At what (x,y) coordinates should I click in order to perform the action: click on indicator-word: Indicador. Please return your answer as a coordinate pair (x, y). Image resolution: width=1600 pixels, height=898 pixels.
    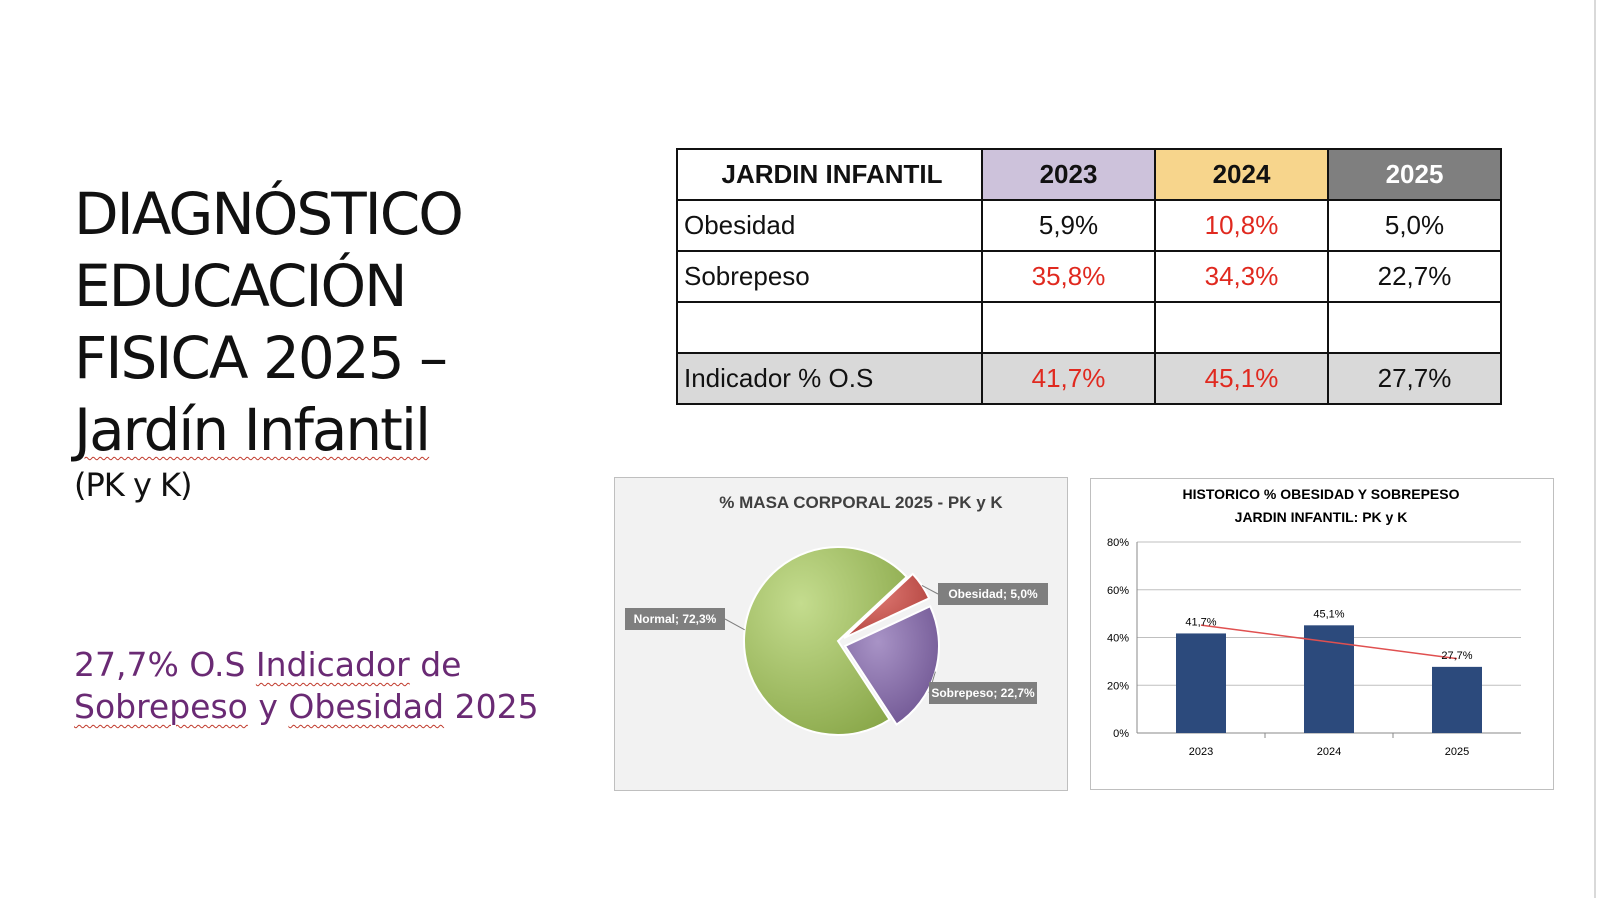
    Looking at the image, I should click on (332, 664).